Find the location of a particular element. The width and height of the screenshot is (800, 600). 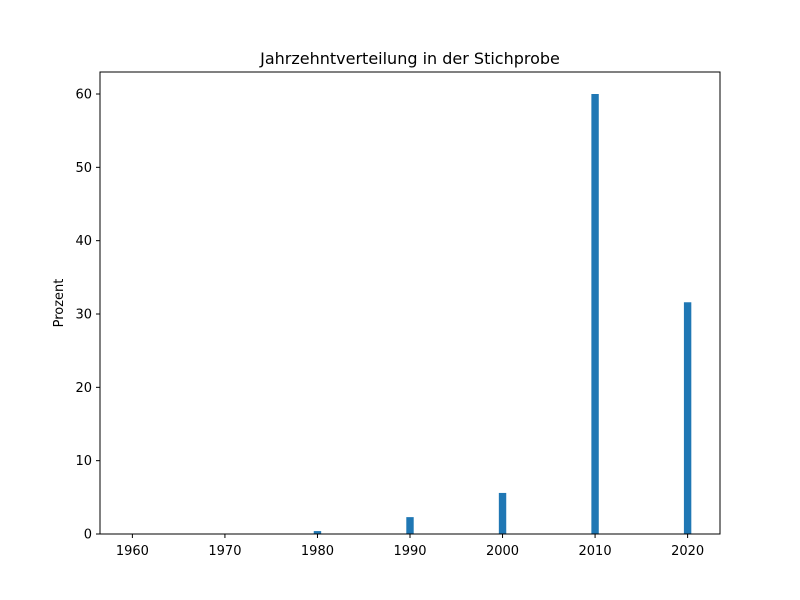

y-tick-label-20: 20 is located at coordinates (83, 388).